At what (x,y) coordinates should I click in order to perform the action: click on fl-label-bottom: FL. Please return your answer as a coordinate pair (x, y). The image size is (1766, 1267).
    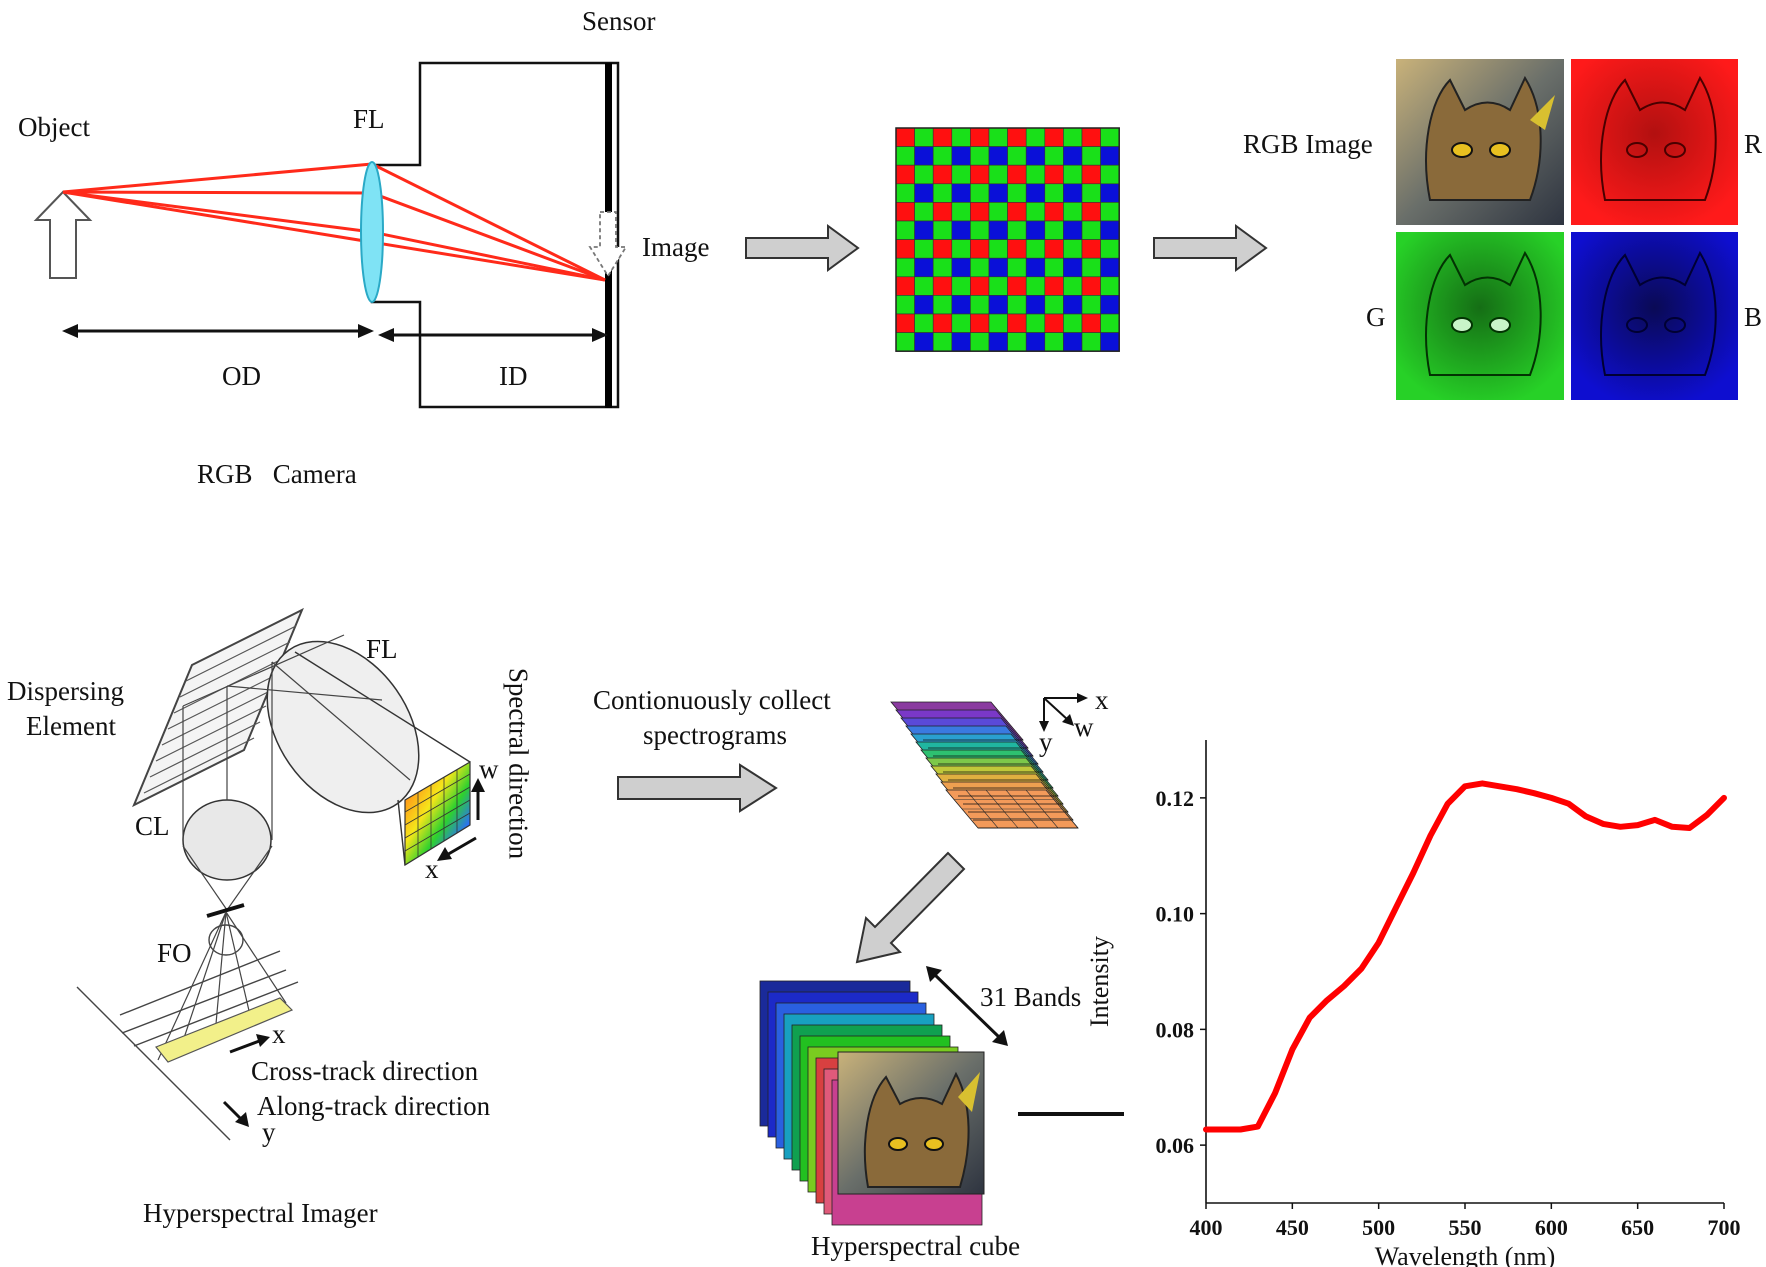
    Looking at the image, I should click on (382, 649).